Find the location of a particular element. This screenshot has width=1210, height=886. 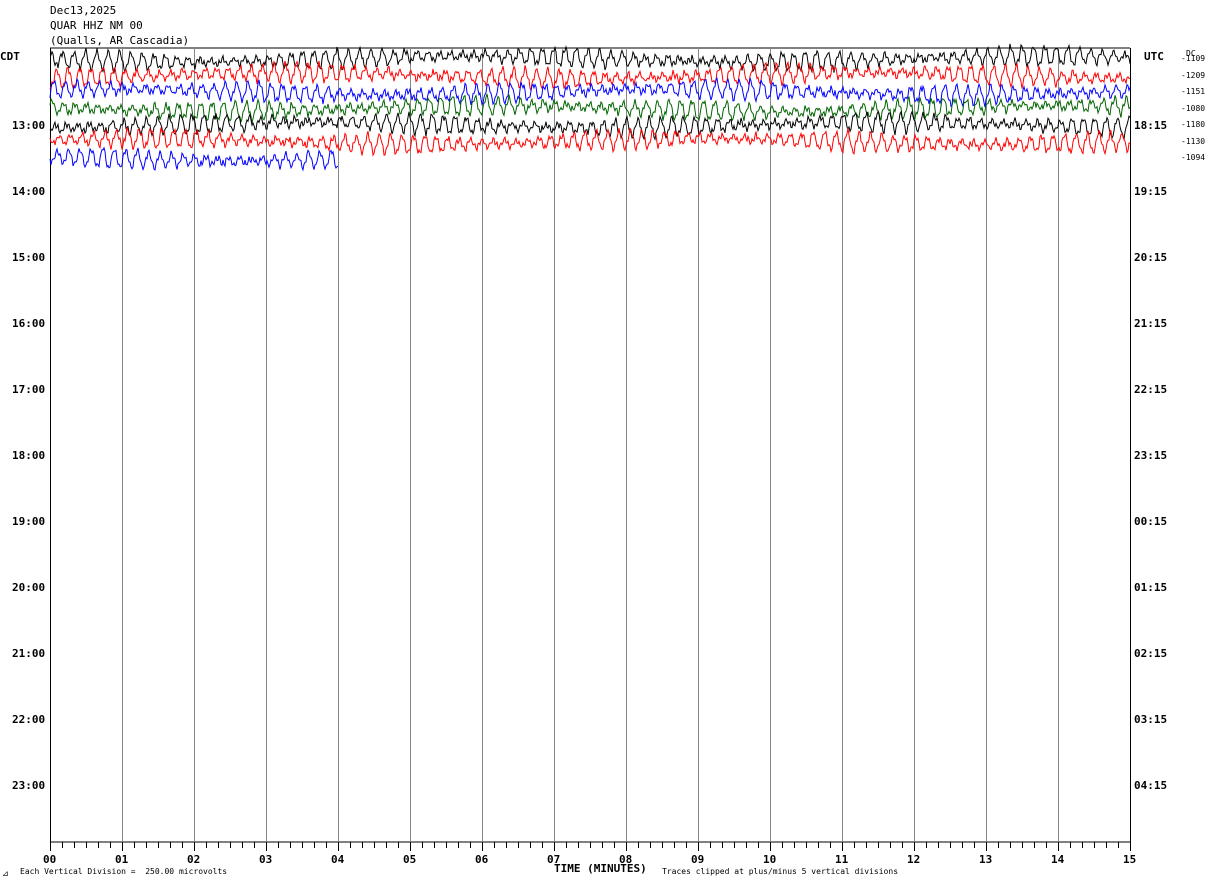

left-hour-label: 18:00 is located at coordinates (29, 455).